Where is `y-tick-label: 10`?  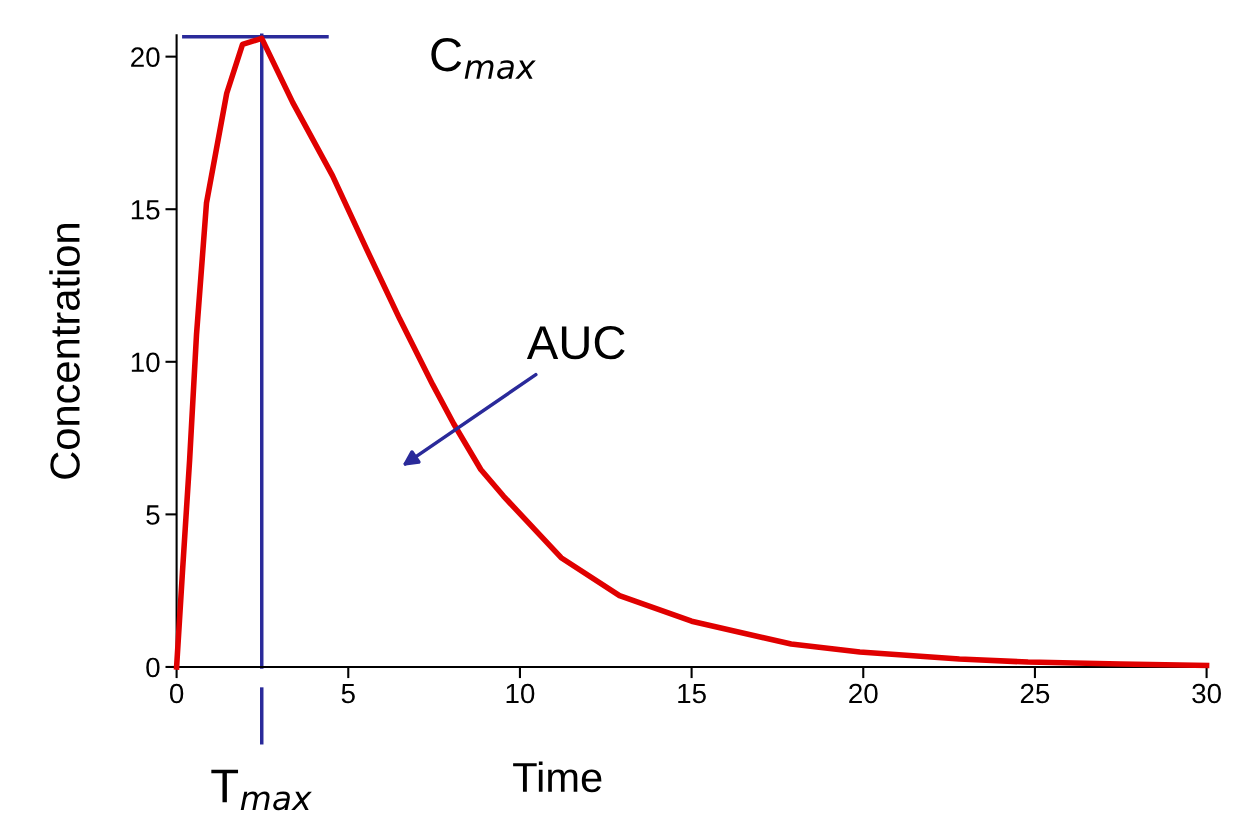
y-tick-label: 10 is located at coordinates (145, 362).